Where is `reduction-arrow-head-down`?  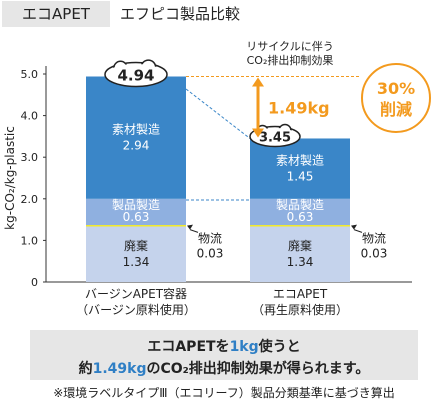
reduction-arrow-head-down is located at coordinates (258, 133).